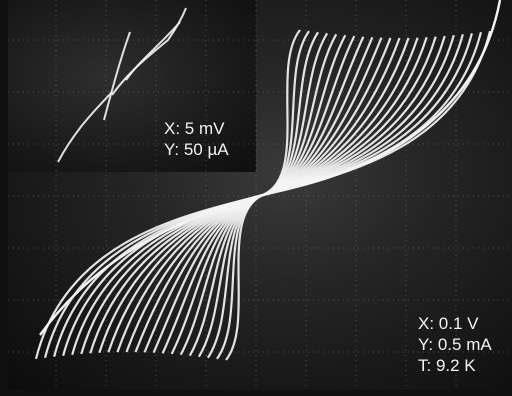  I want to click on inset-iv-curves, so click(122, 85).